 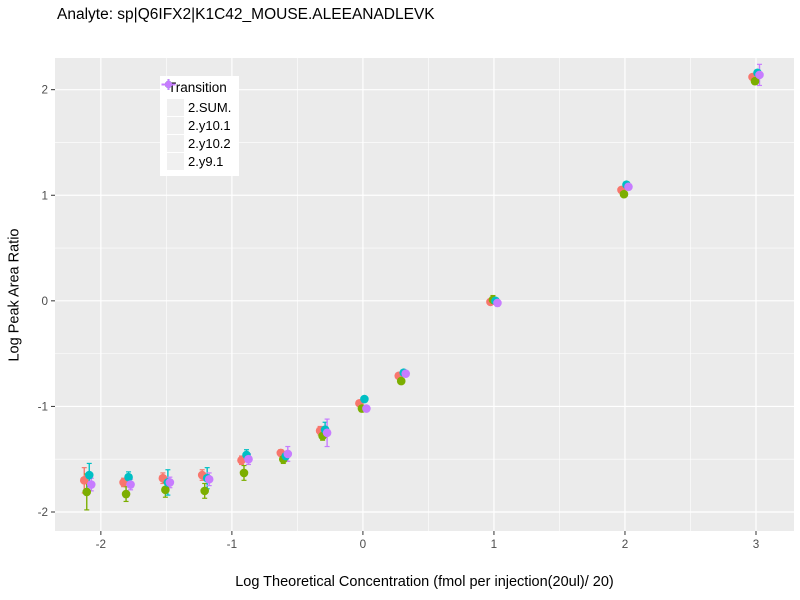 What do you see at coordinates (494, 544) in the screenshot?
I see `x-tick-label: 1` at bounding box center [494, 544].